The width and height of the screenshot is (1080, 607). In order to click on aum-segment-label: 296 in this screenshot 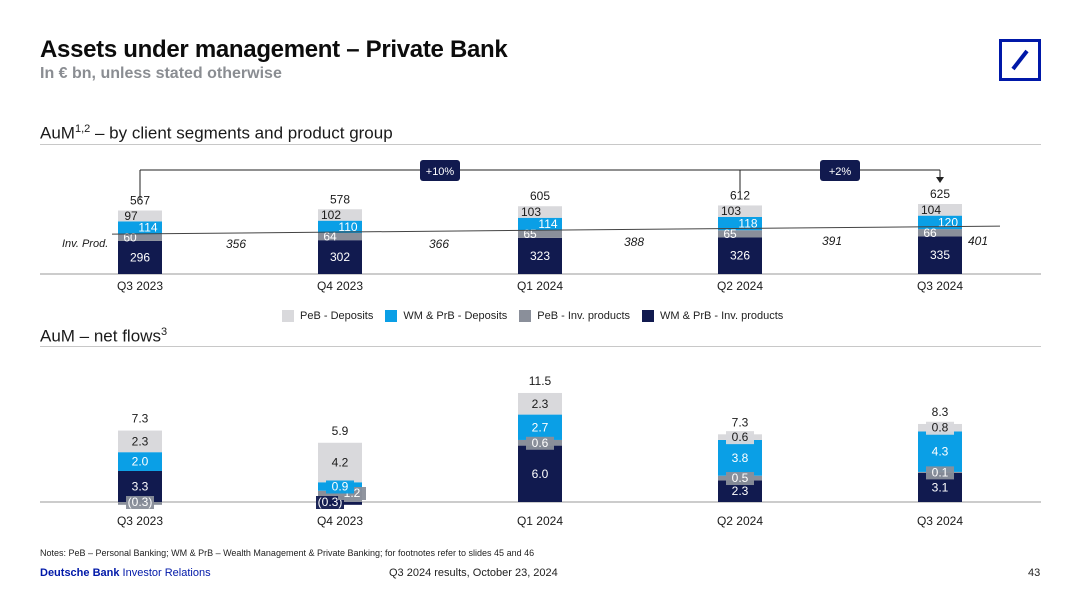, I will do `click(140, 257)`.